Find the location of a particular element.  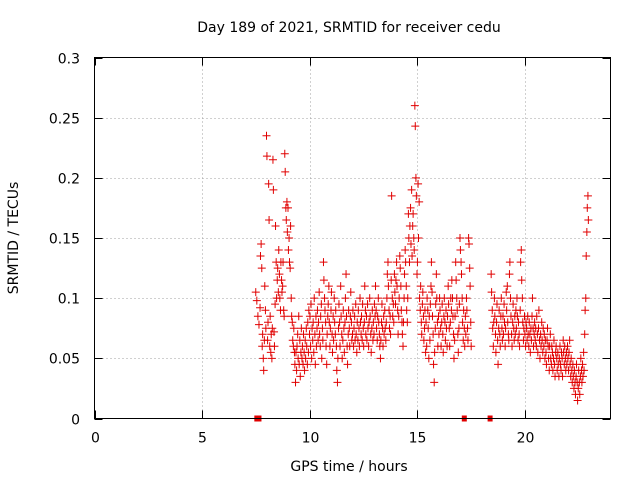

x-tick-label: 10 is located at coordinates (311, 439).